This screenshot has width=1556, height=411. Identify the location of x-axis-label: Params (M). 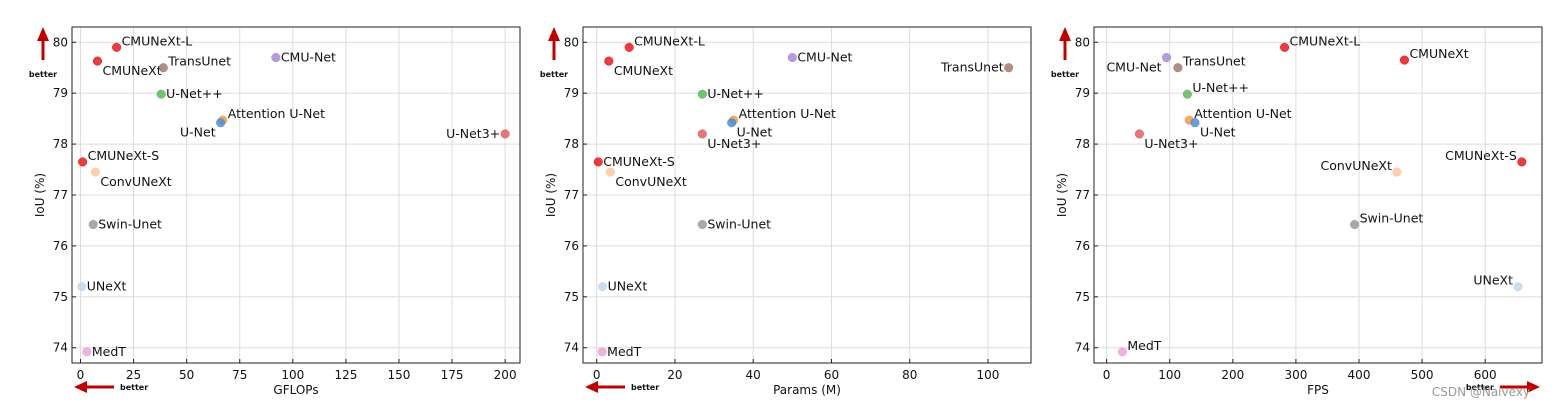
(807, 390).